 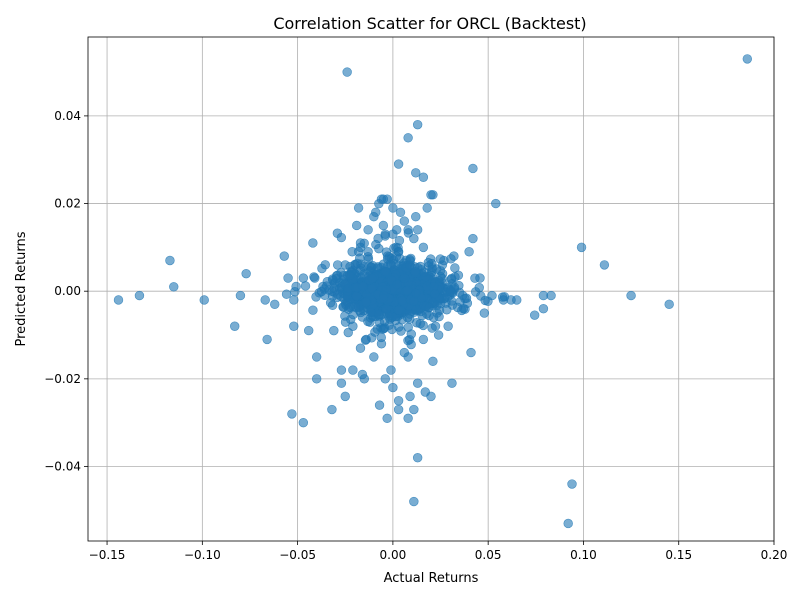 I want to click on x-tick-label: 0.00, so click(x=393, y=555).